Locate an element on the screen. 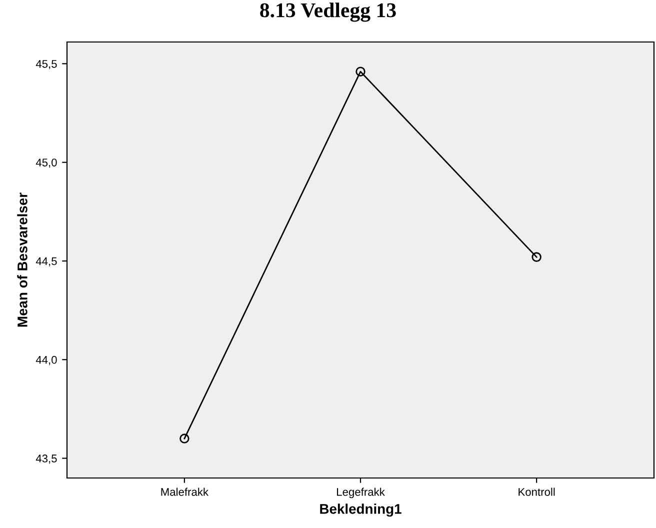 This screenshot has height=528, width=656. y-tick-label: 45,5 is located at coordinates (46, 65).